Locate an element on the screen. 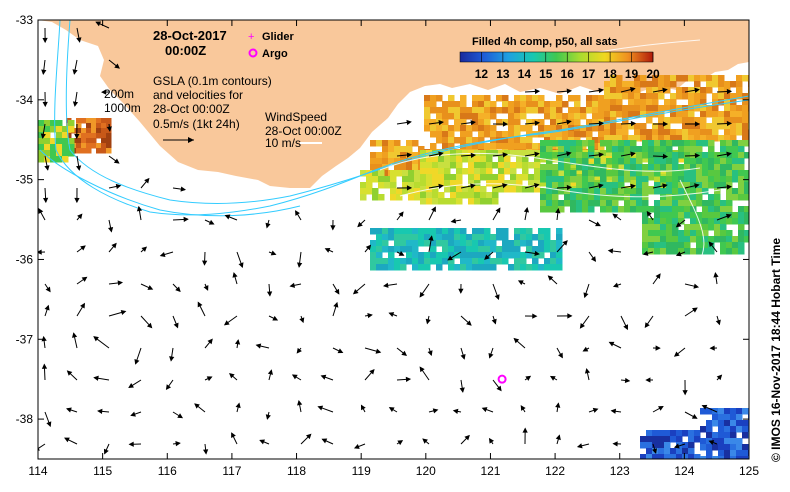  x-tick-label: 115 is located at coordinates (102, 471).